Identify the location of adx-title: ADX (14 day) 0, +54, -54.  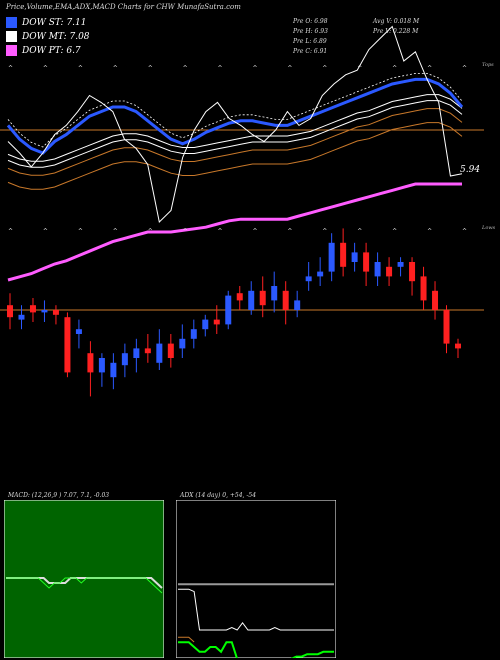
(218, 495).